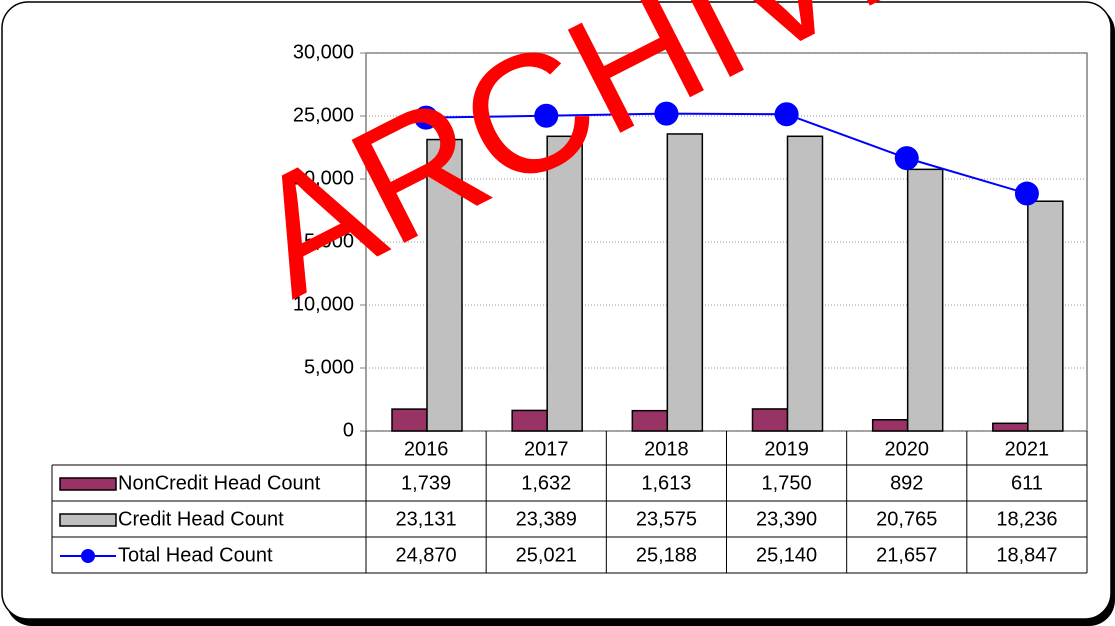 This screenshot has height=626, width=1115. What do you see at coordinates (787, 483) in the screenshot?
I see `table-value: 1,750` at bounding box center [787, 483].